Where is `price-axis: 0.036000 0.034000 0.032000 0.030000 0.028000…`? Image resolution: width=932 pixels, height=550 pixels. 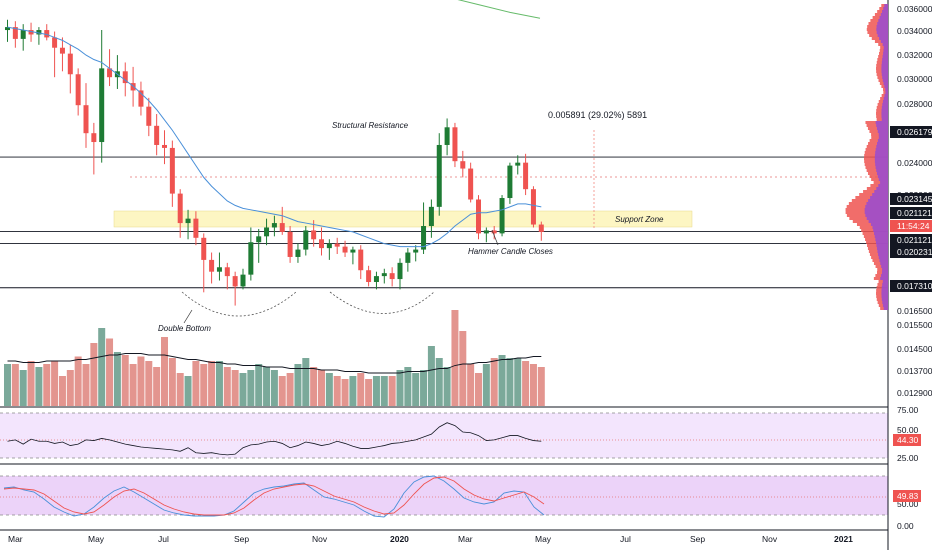 price-axis: 0.036000 0.034000 0.032000 0.030000 0.028000… is located at coordinates (914, 267).